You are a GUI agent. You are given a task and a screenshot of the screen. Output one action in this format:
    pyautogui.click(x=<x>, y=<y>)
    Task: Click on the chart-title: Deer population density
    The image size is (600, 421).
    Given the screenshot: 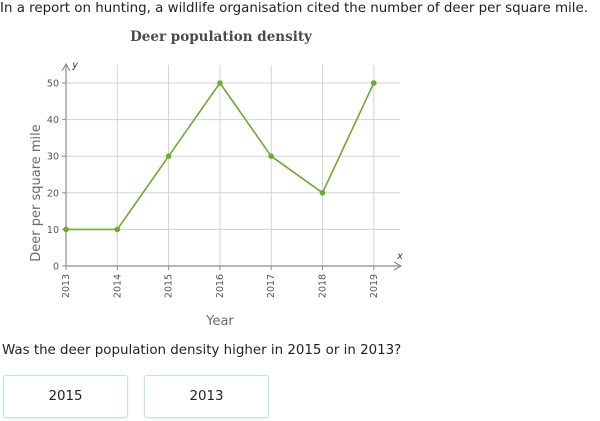 What is the action you would take?
    pyautogui.click(x=221, y=37)
    